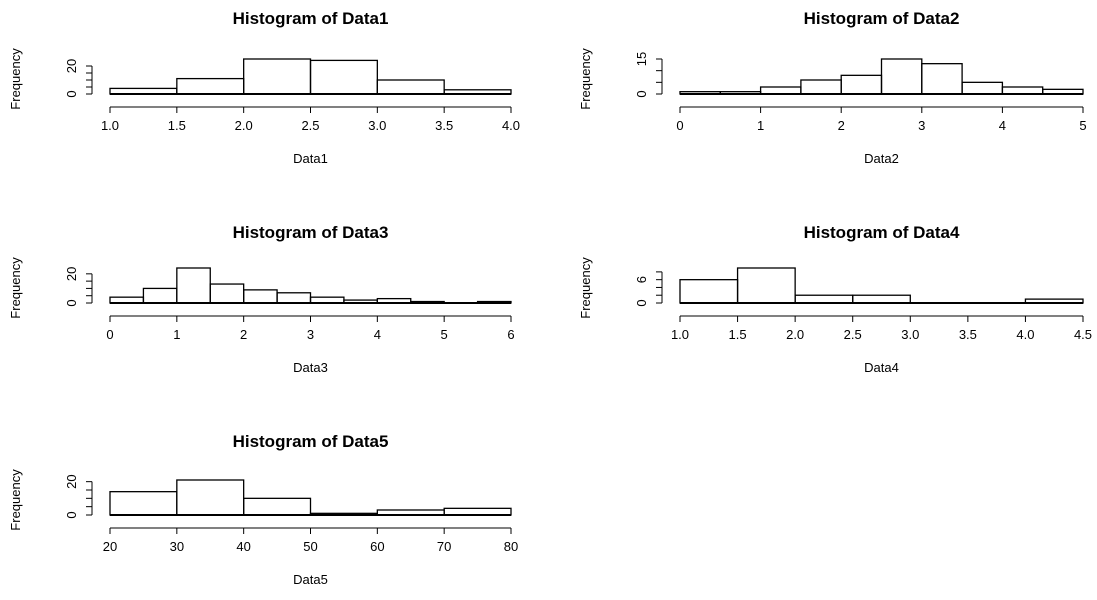  What do you see at coordinates (310, 158) in the screenshot?
I see `x-axis-label: Data1` at bounding box center [310, 158].